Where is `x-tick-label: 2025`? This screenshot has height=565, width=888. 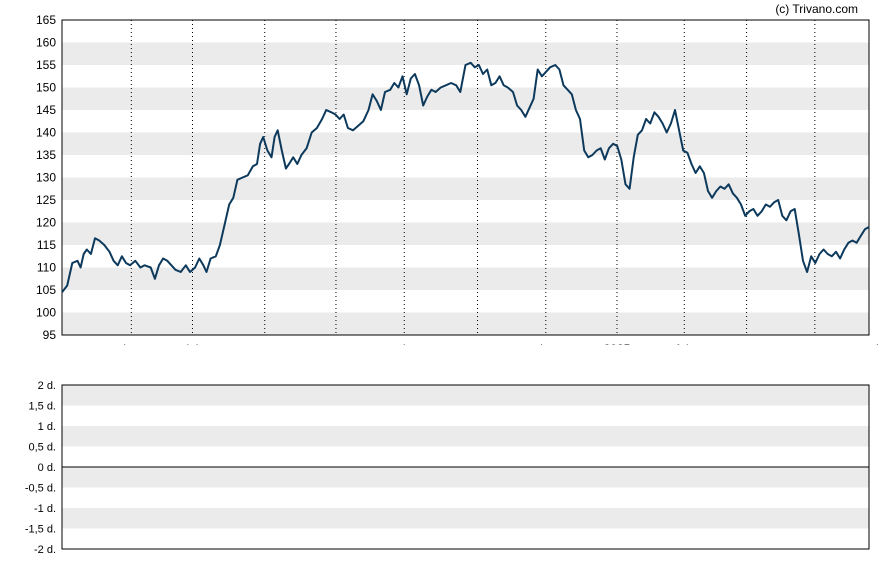
x-tick-label: 2025 is located at coordinates (617, 343).